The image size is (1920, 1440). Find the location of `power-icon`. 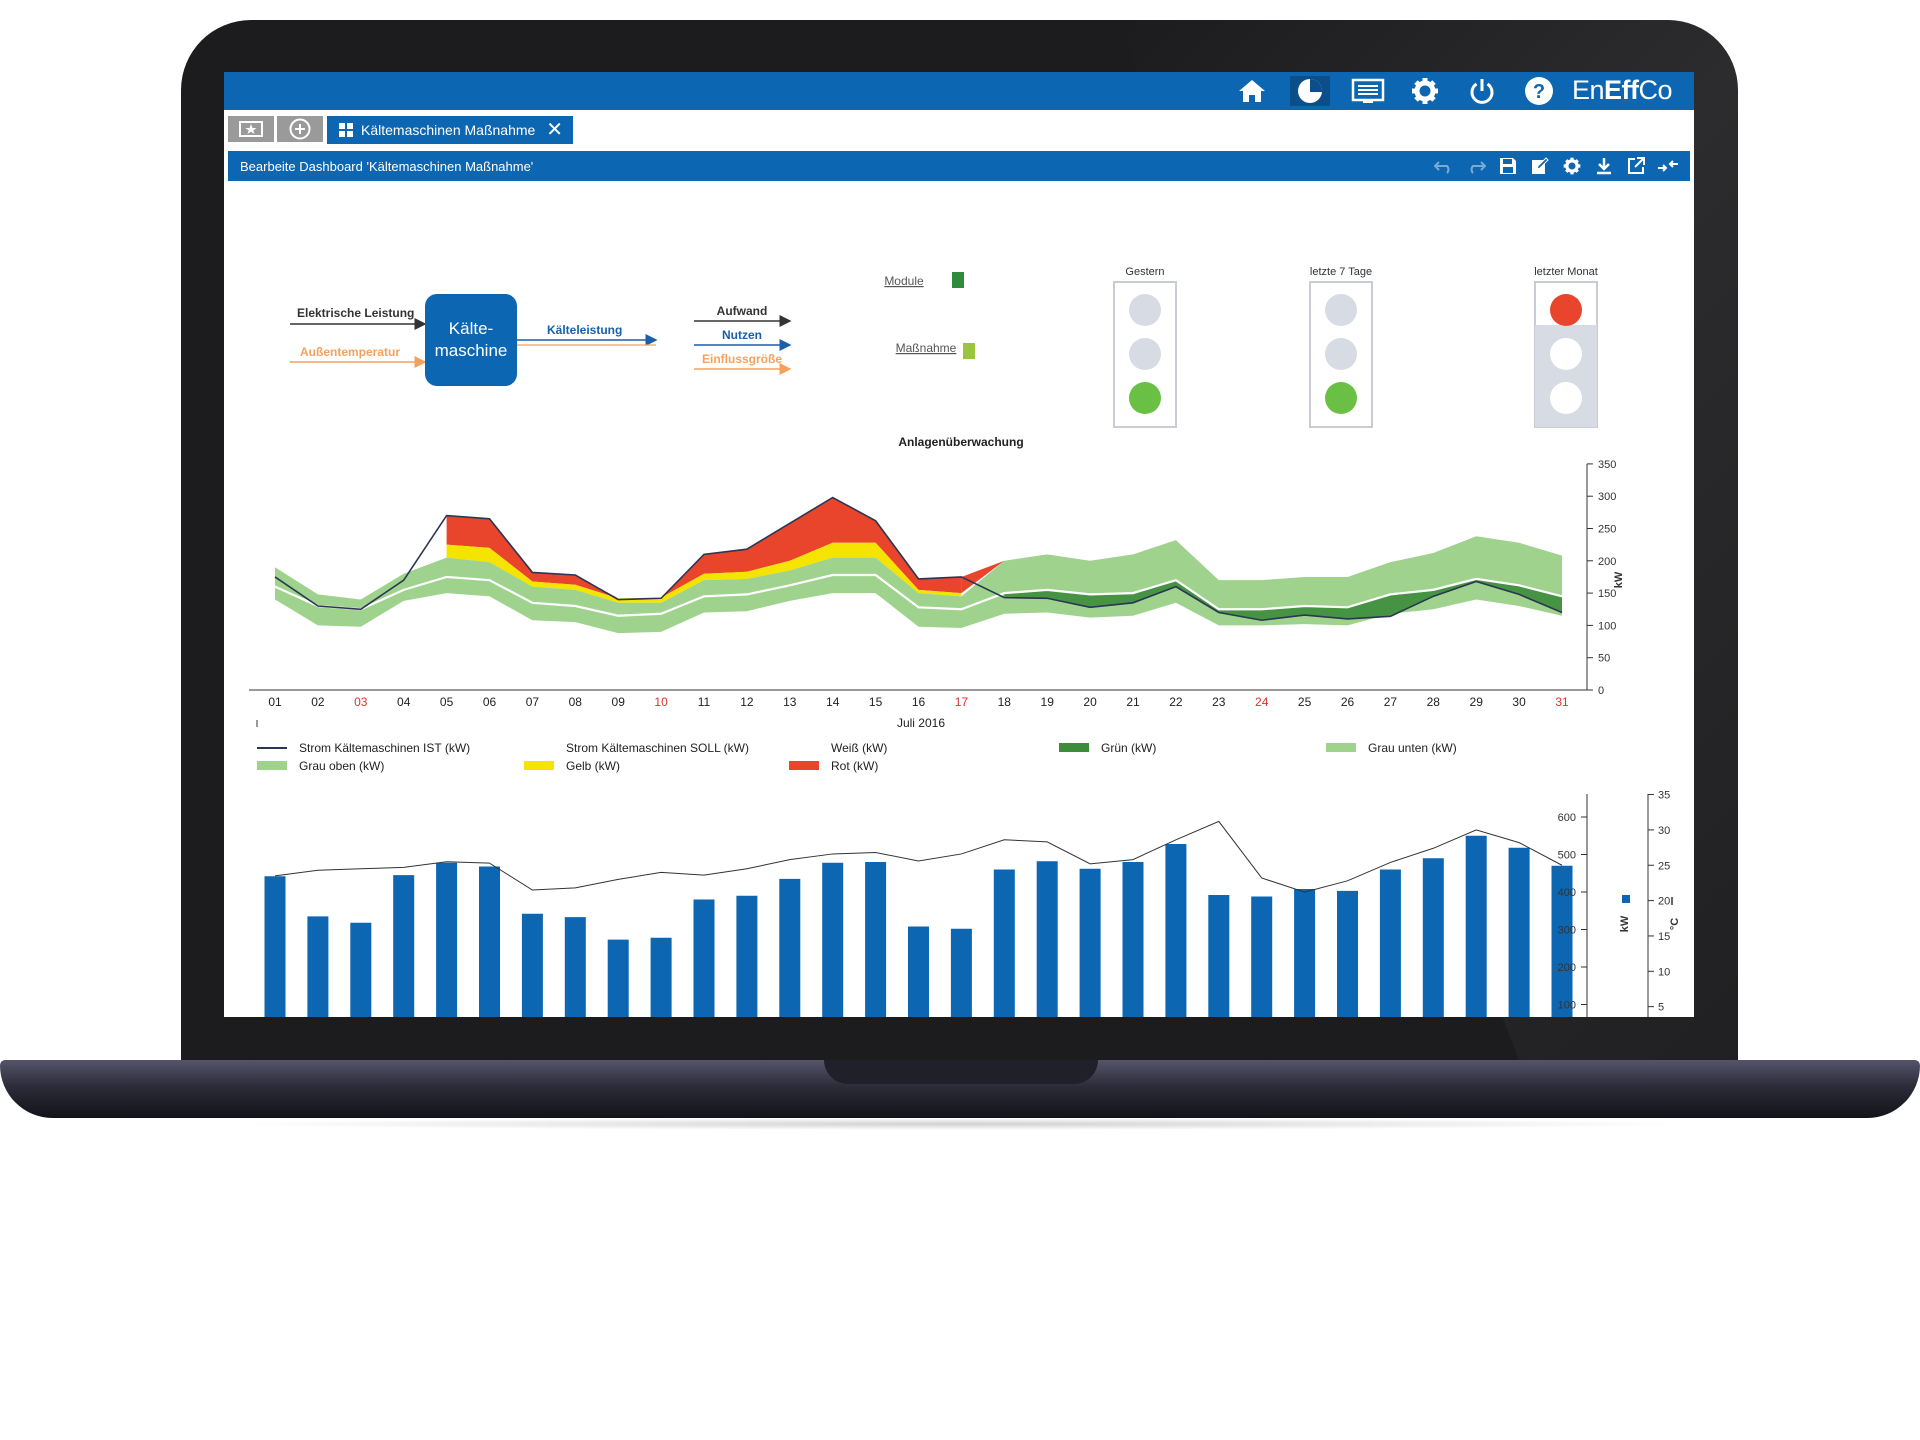

power-icon is located at coordinates (1482, 91).